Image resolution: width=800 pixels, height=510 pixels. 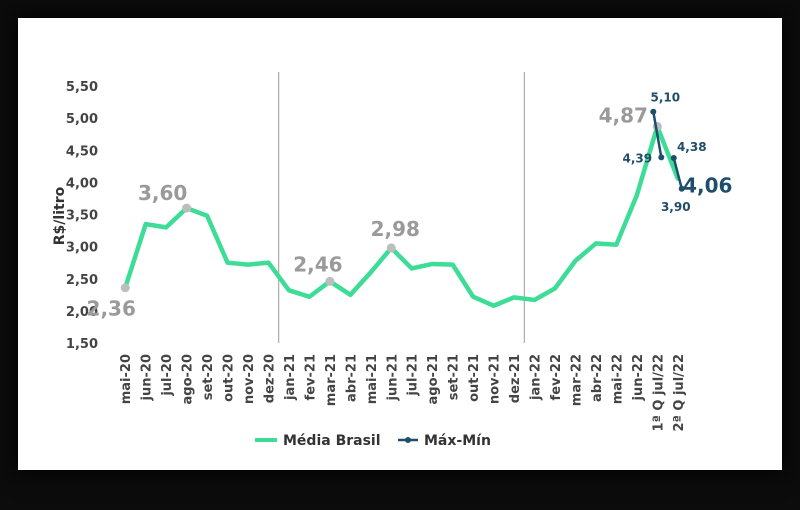 What do you see at coordinates (692, 147) in the screenshot?
I see `data-label: 4,38` at bounding box center [692, 147].